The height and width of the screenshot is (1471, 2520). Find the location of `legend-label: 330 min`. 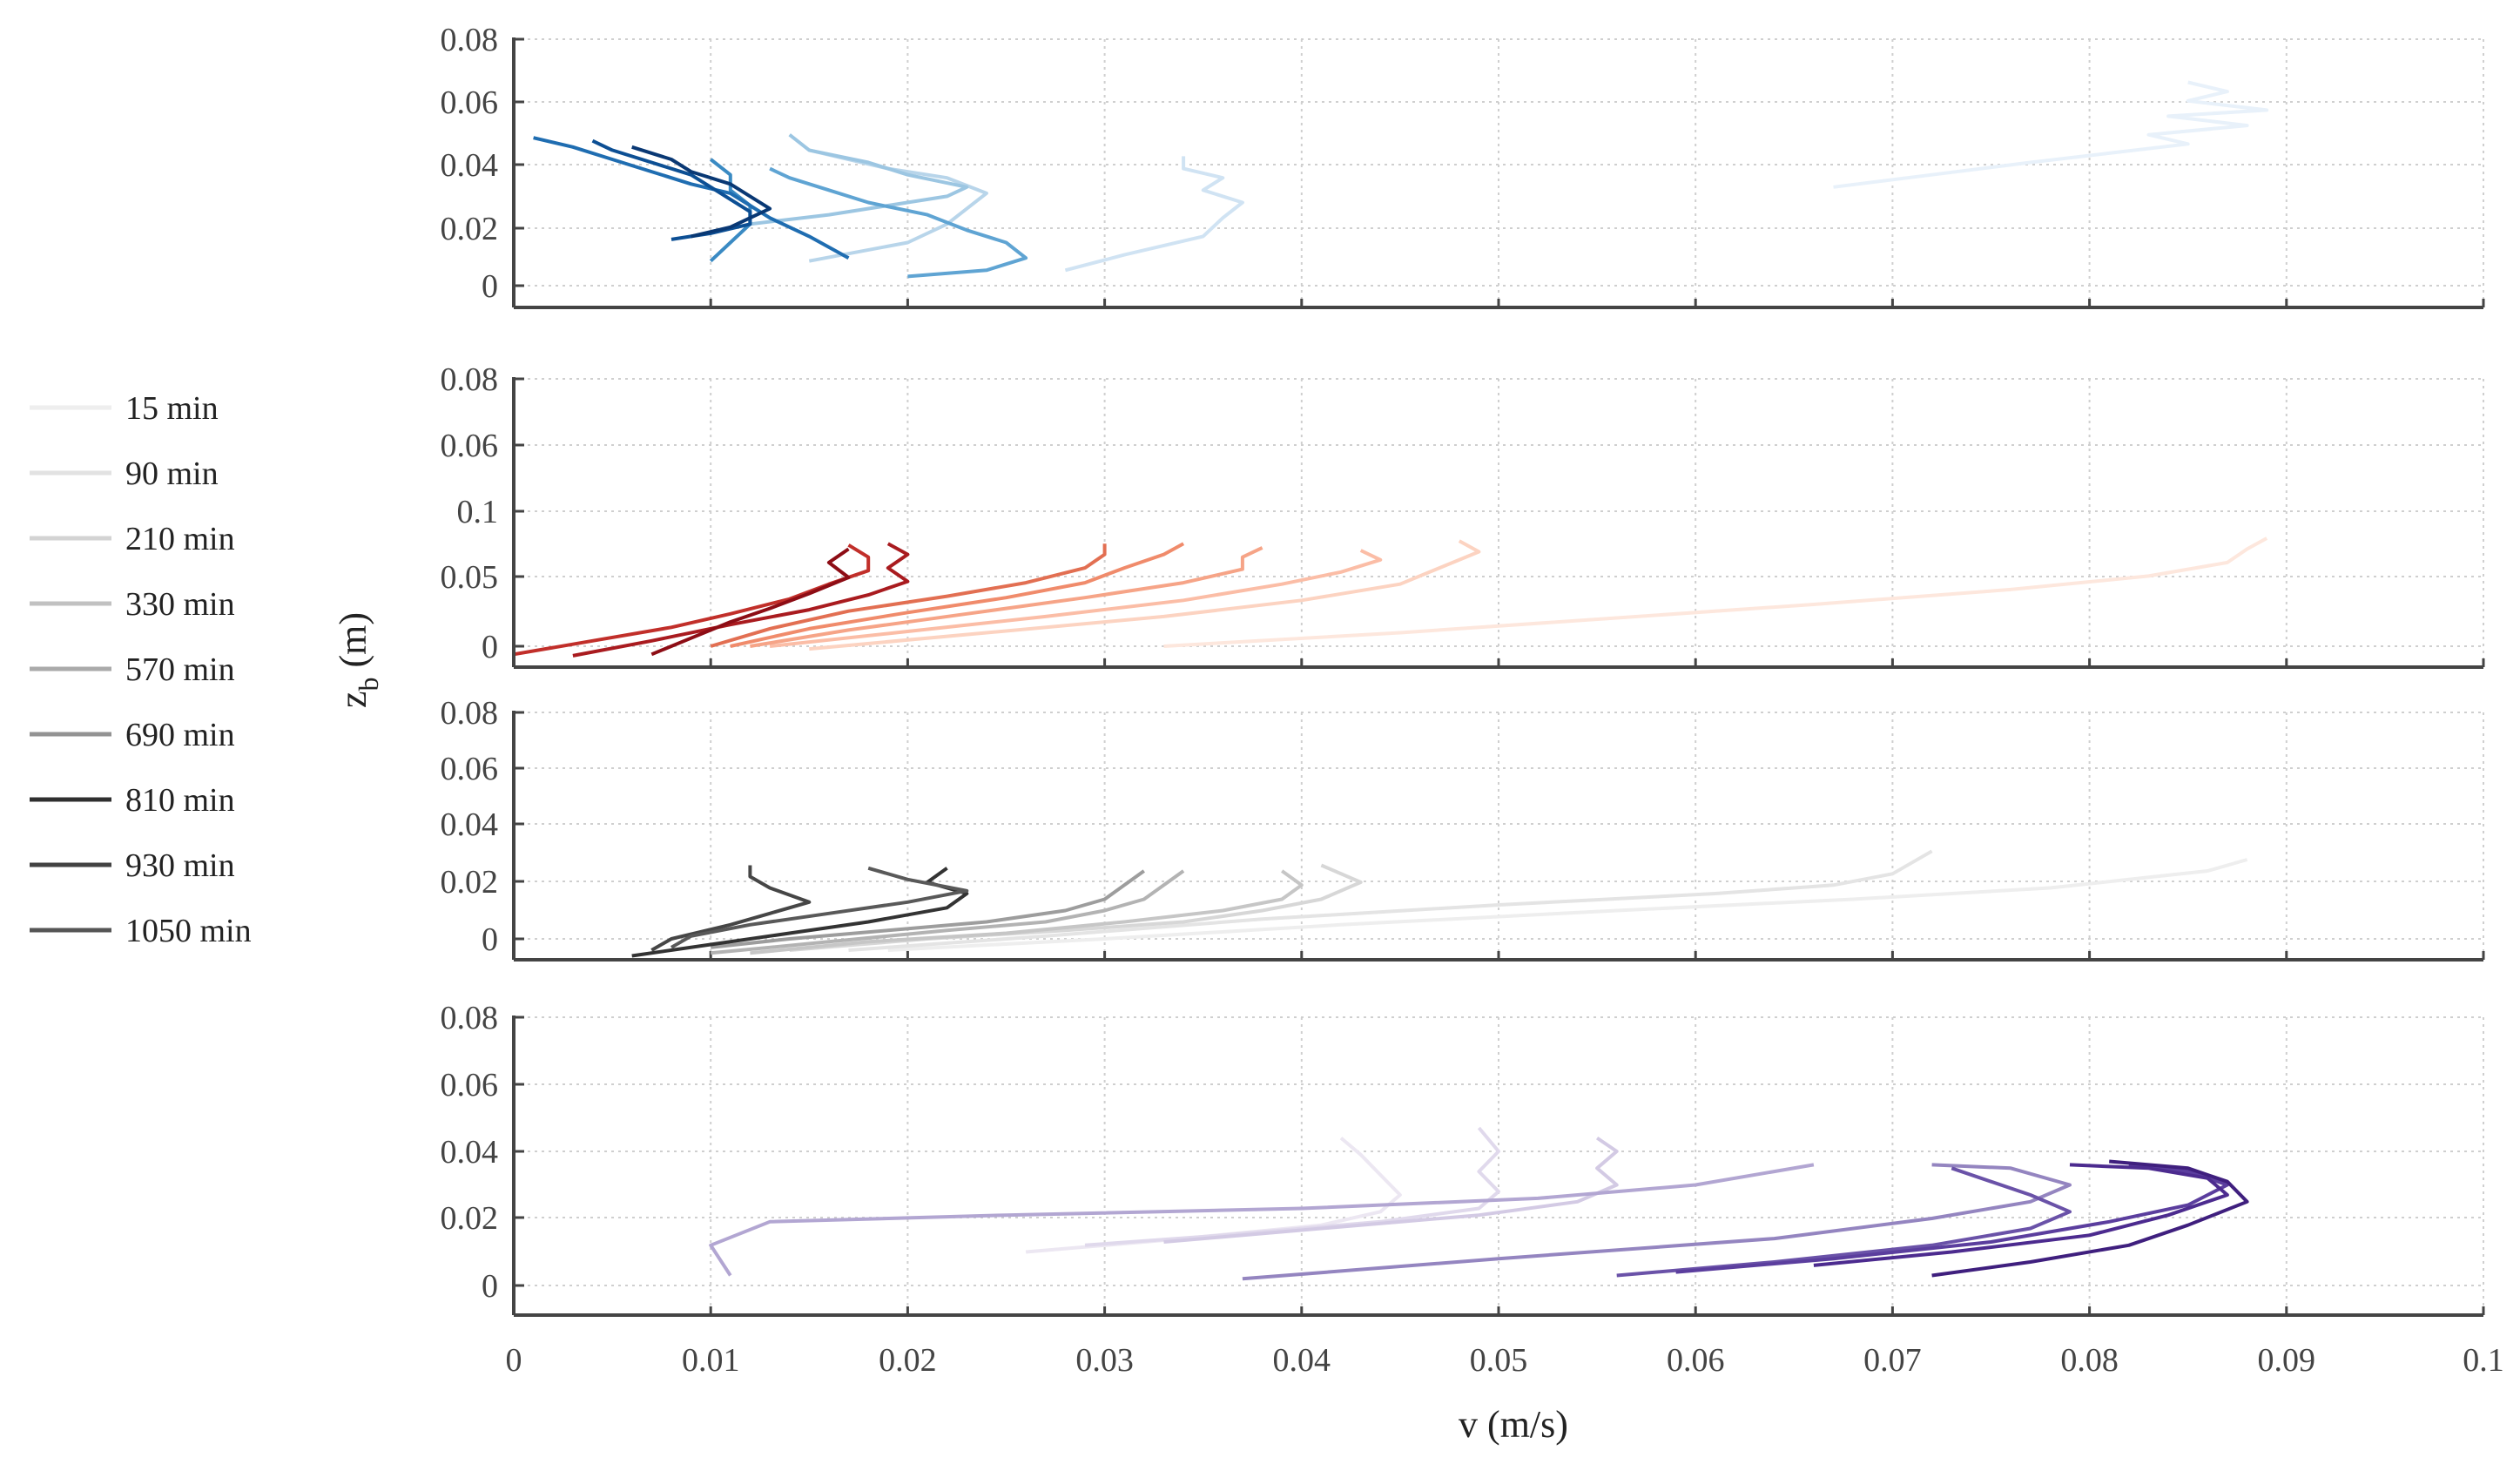

legend-label: 330 min is located at coordinates (180, 605).